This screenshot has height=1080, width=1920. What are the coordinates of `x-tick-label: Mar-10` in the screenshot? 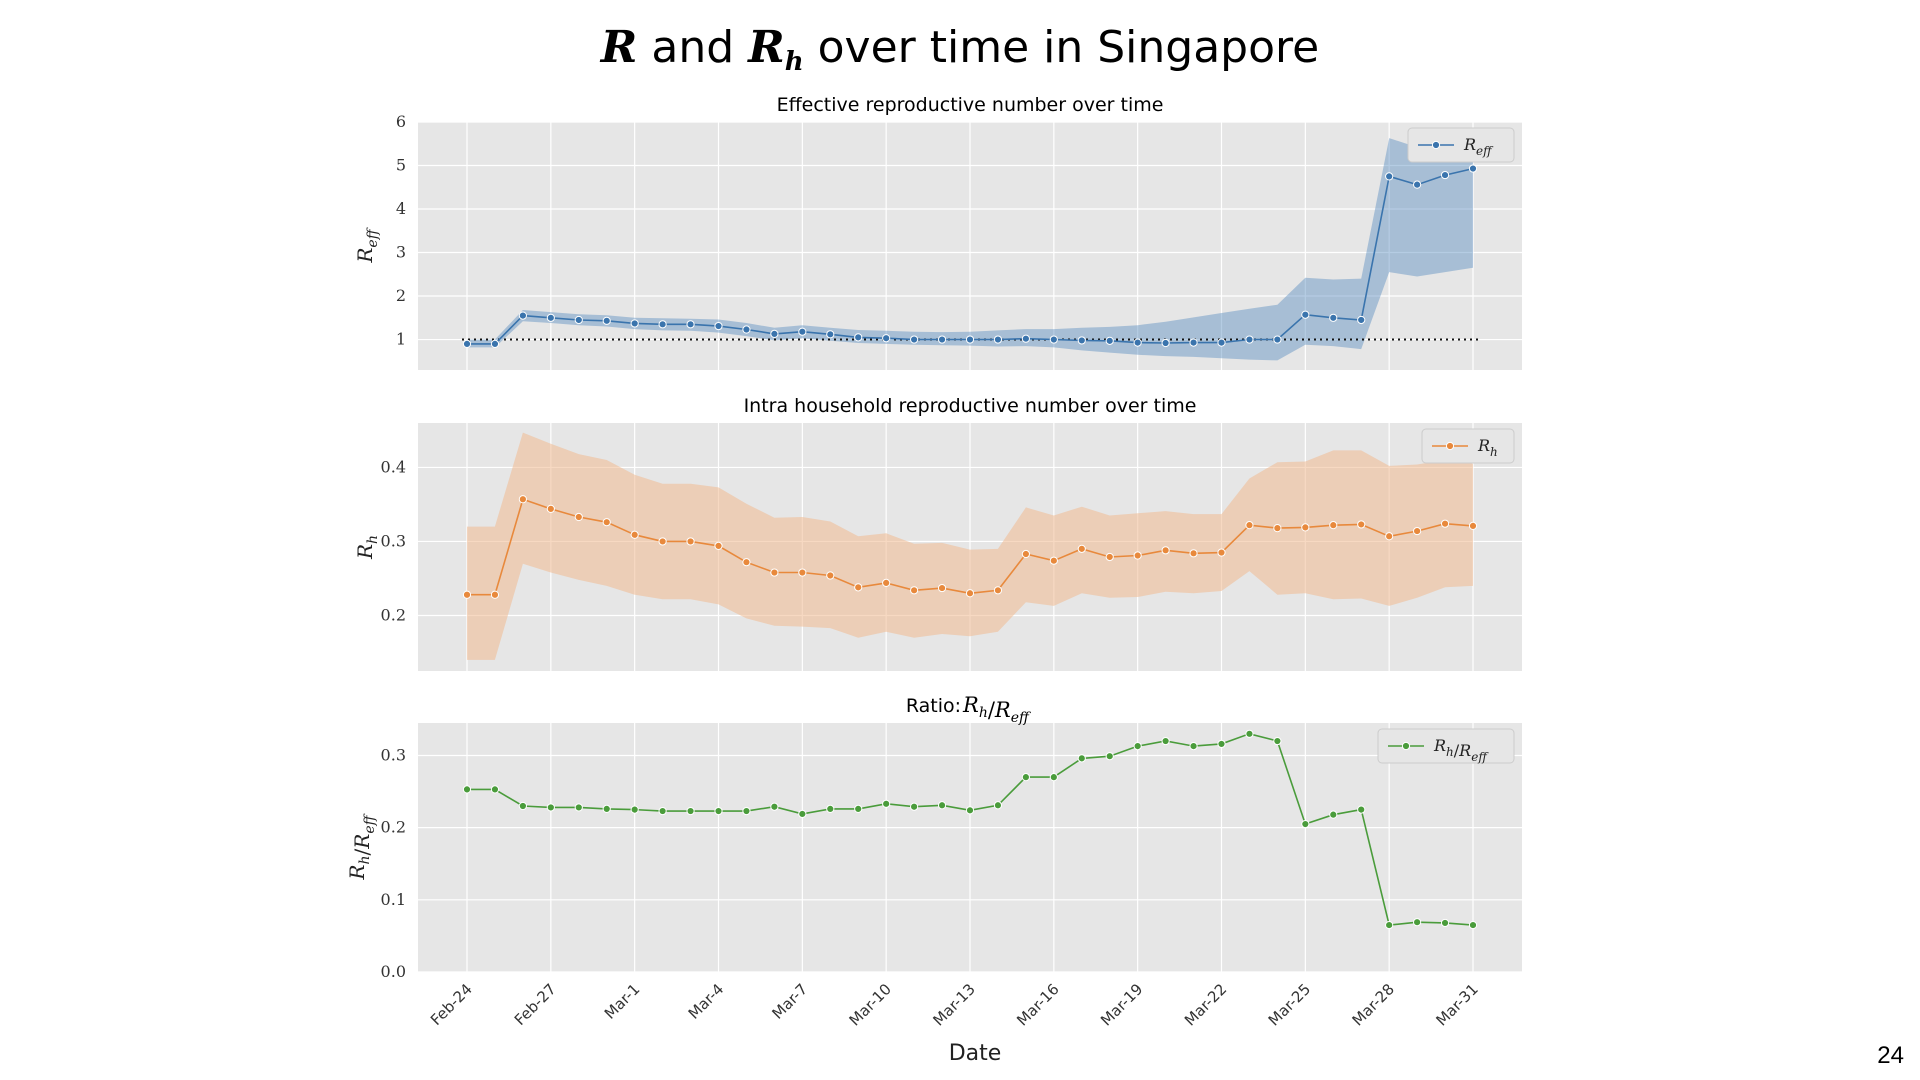 It's located at (870, 1004).